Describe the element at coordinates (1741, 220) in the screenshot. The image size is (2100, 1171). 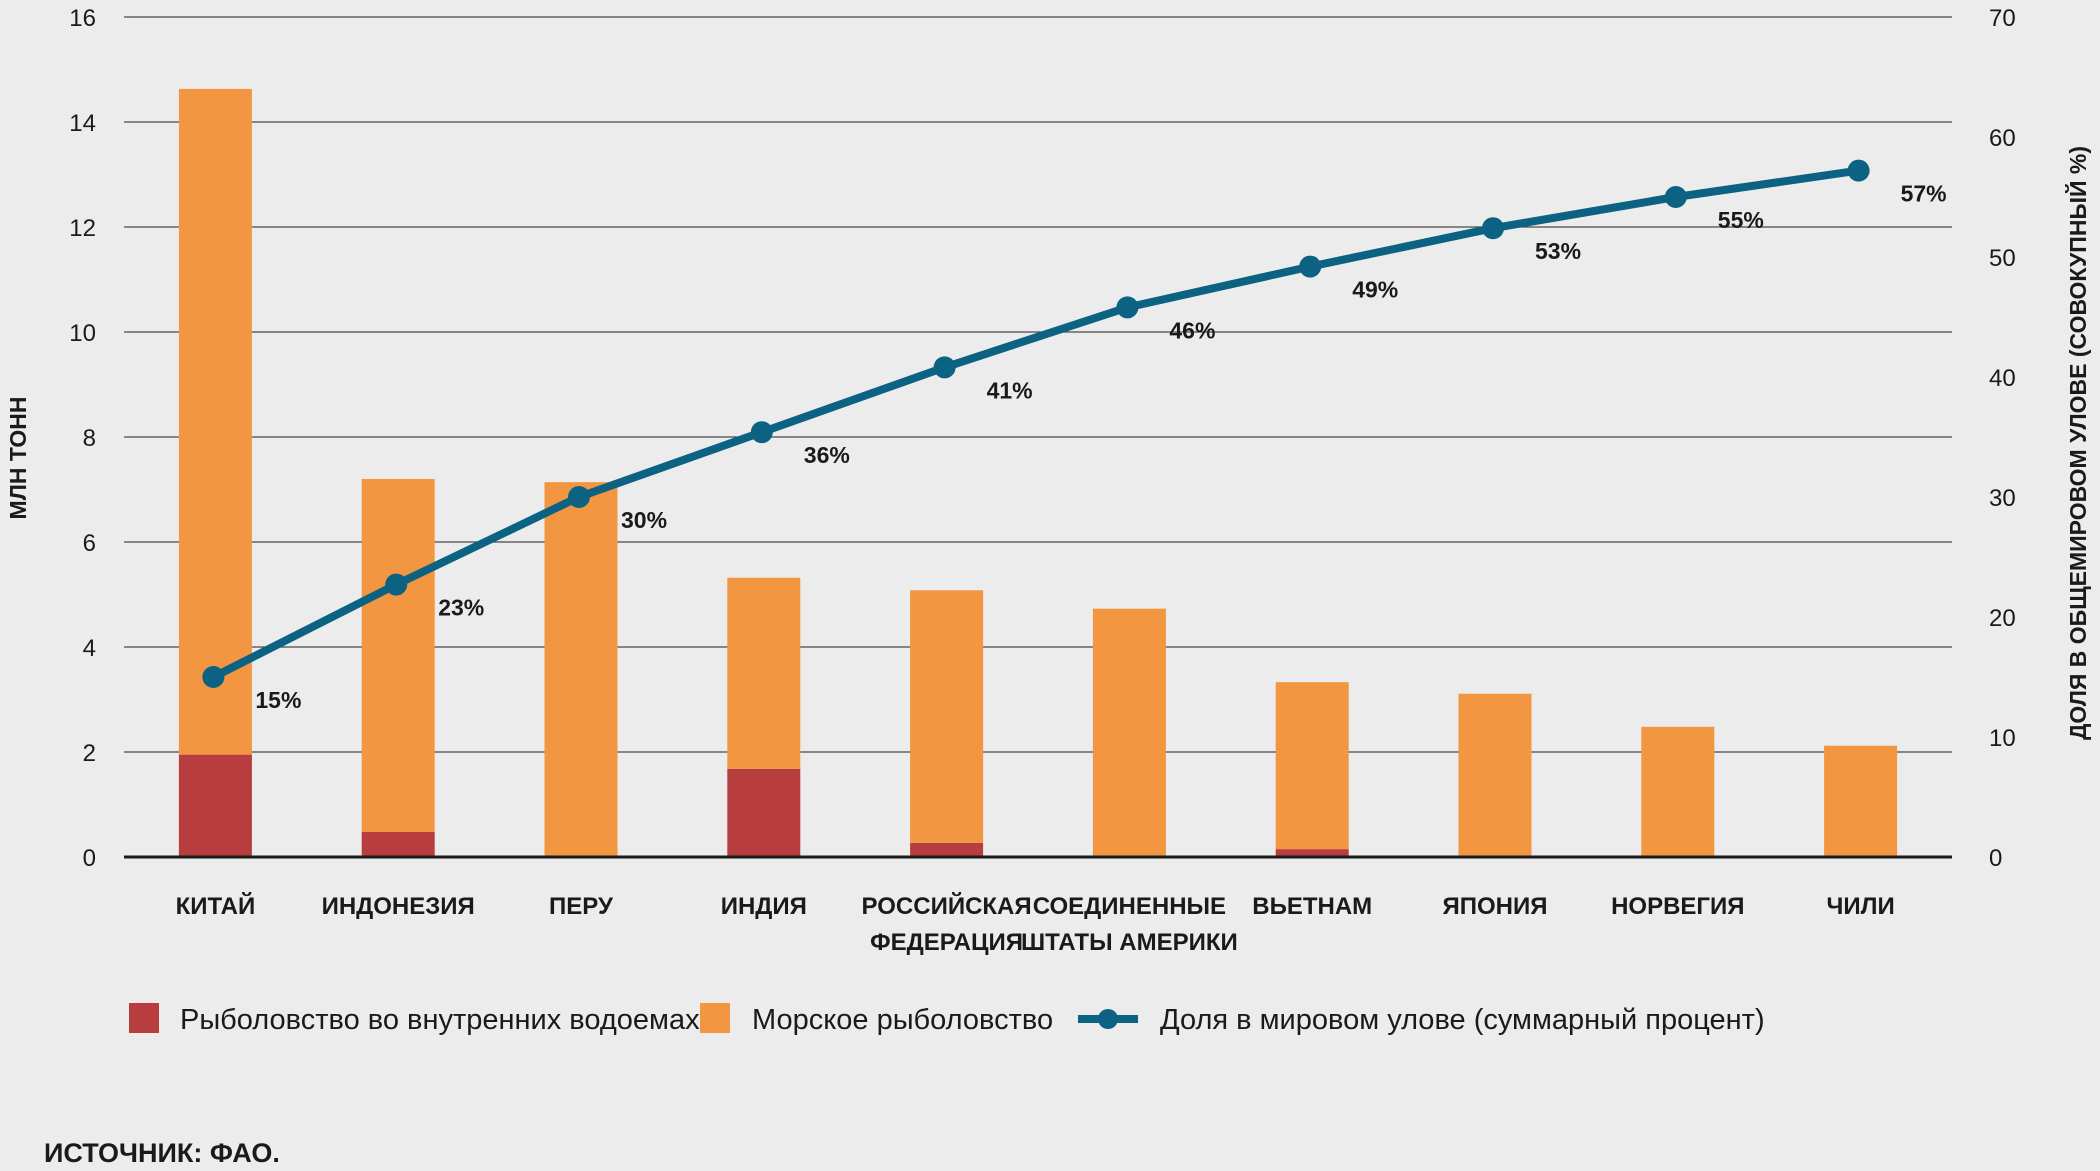
I see `share-label: 55%` at that location.